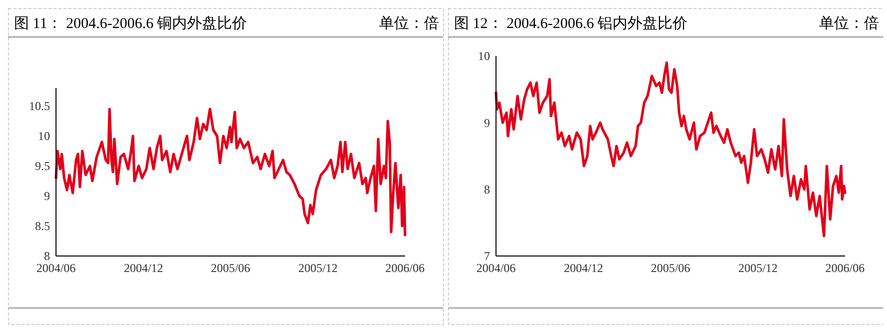 Image resolution: width=887 pixels, height=334 pixels. I want to click on y-tick-label: 9.5, so click(42, 166).